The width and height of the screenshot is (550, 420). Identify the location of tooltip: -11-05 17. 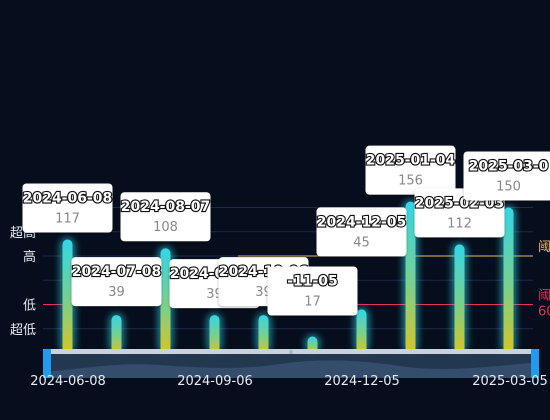
(312, 291).